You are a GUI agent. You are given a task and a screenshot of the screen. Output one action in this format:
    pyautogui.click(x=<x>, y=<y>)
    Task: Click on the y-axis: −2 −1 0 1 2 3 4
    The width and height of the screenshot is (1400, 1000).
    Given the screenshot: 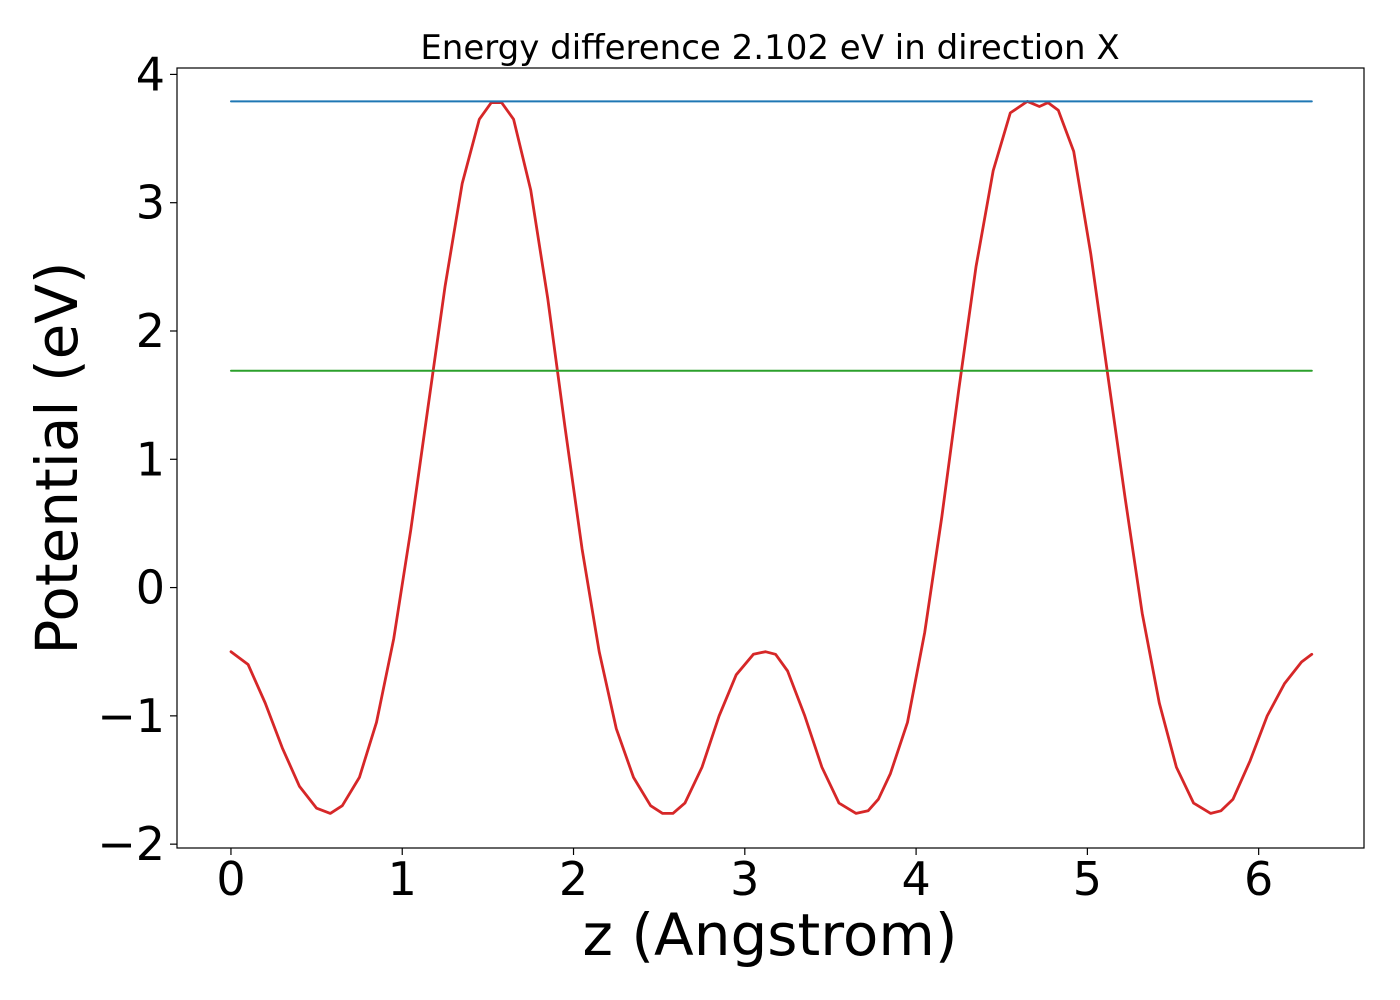 What is the action you would take?
    pyautogui.click(x=137, y=459)
    